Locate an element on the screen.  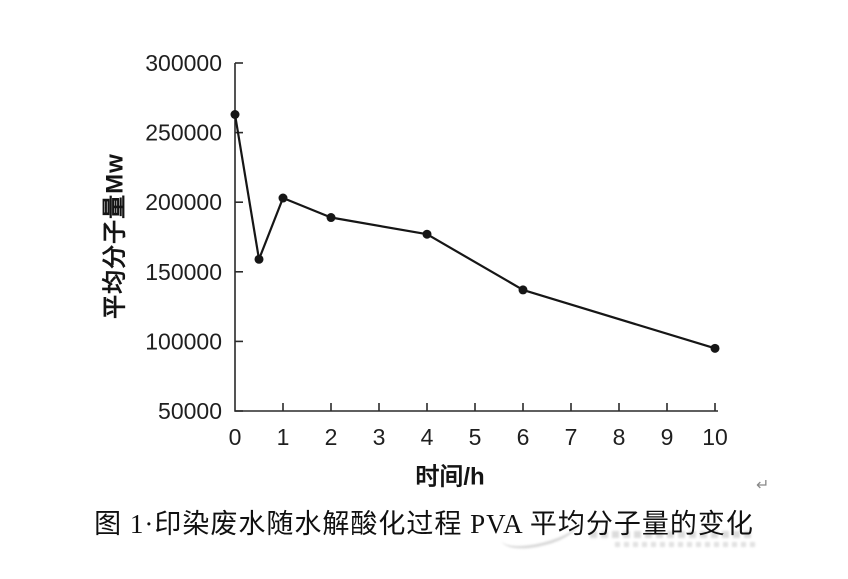
y-tick-label: 300000 is located at coordinates (183, 63).